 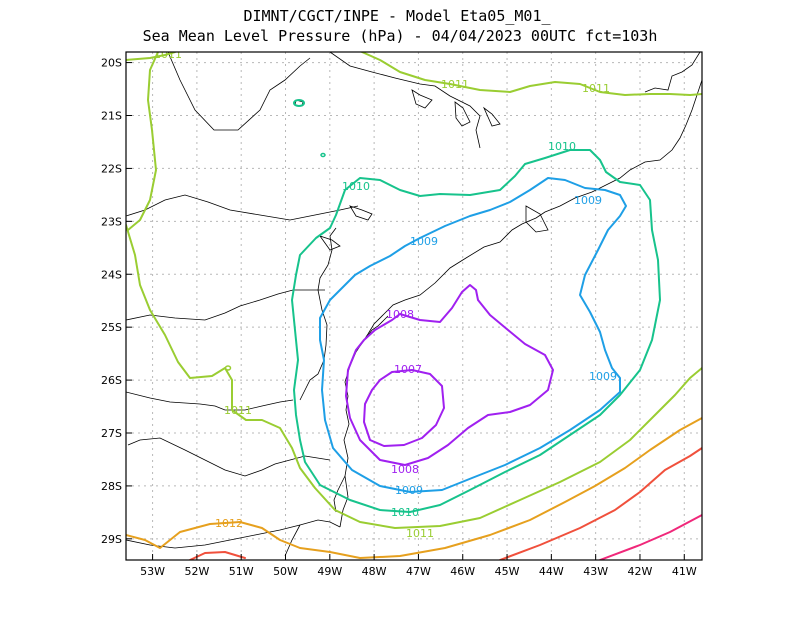 What do you see at coordinates (356, 186) in the screenshot?
I see `label-1010-w: 1010` at bounding box center [356, 186].